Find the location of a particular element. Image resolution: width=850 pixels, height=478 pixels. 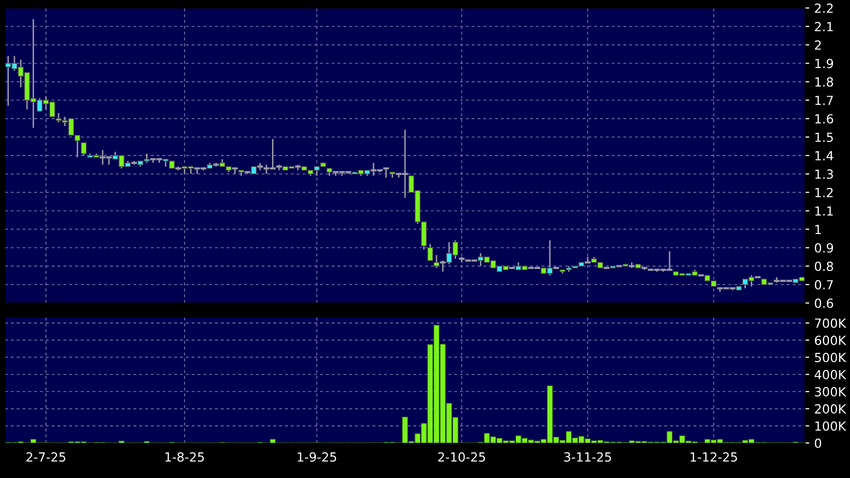

y-tick-label: 0 is located at coordinates (818, 443).